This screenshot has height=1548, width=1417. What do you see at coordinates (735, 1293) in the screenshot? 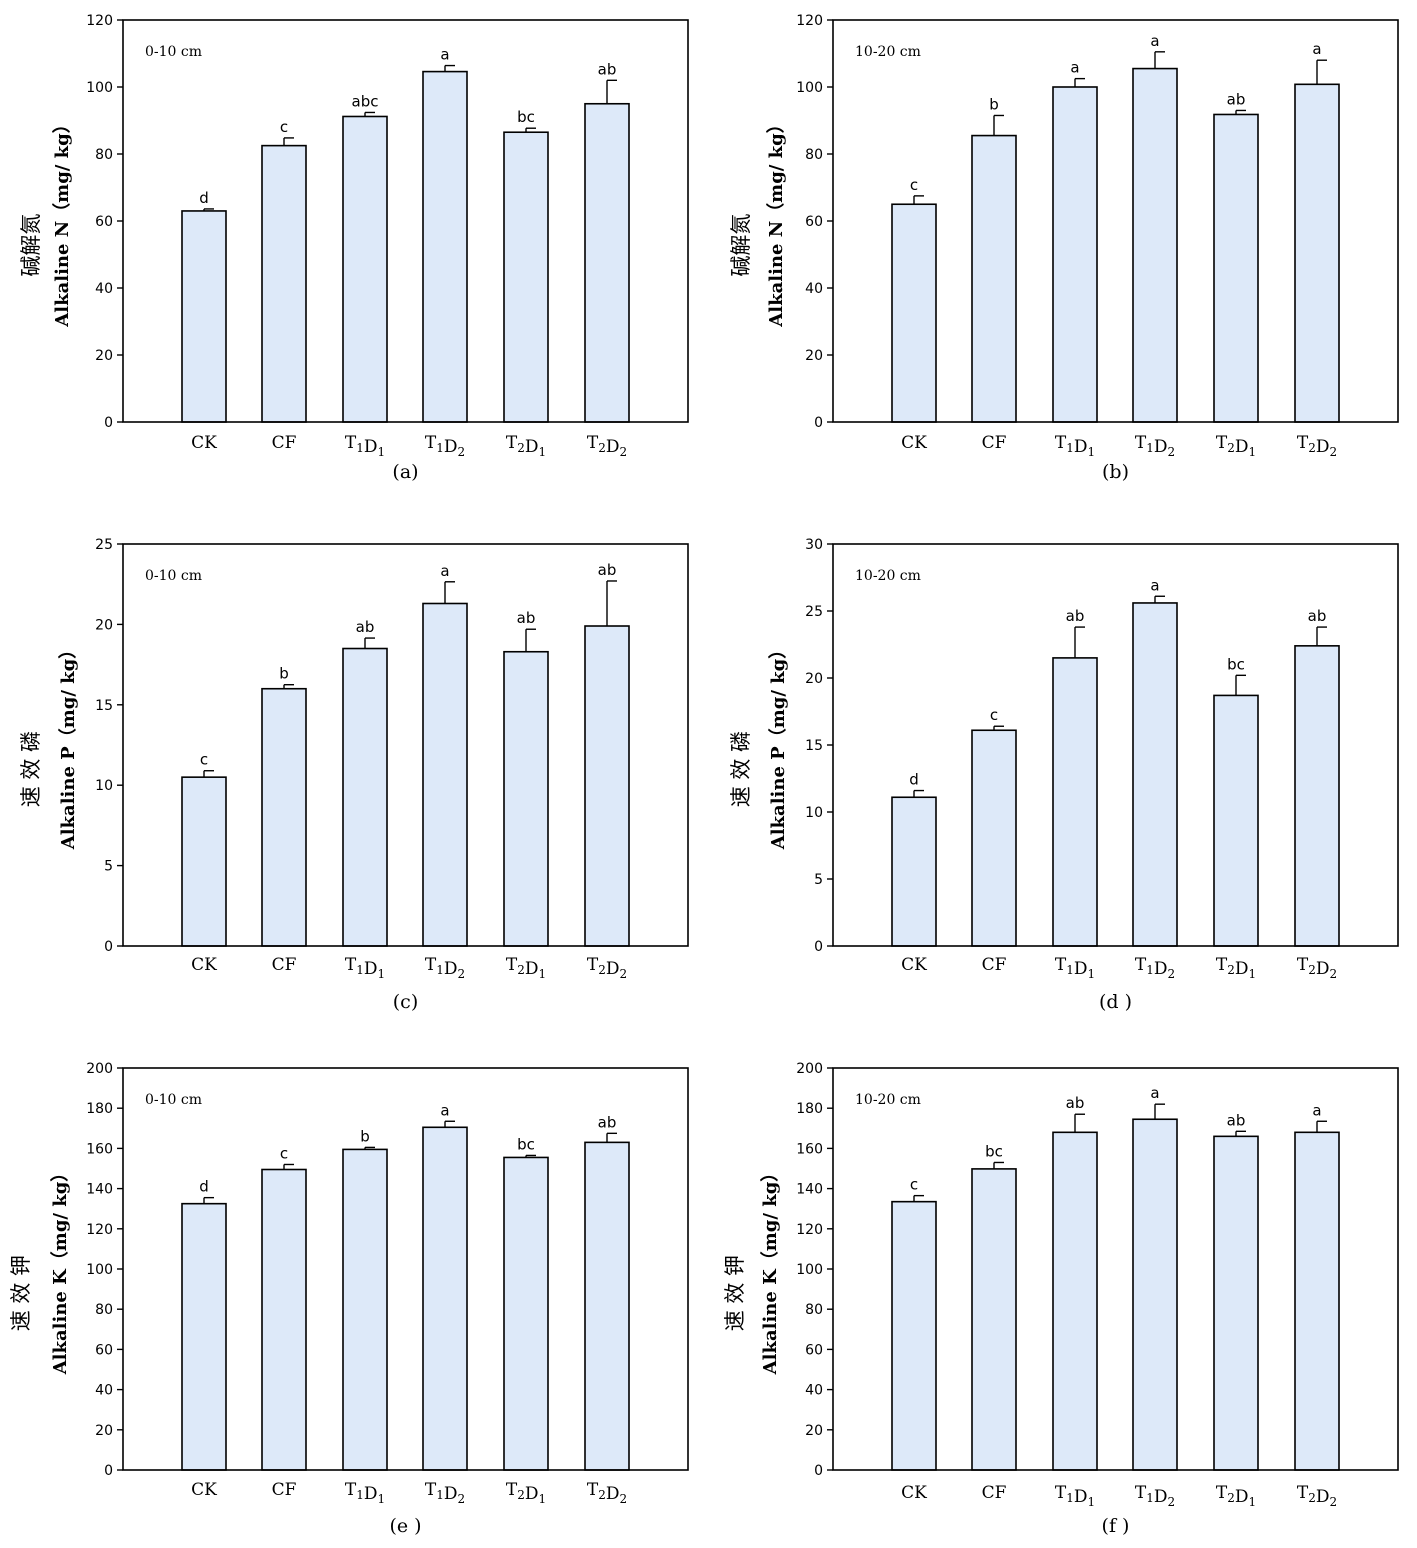
I see `y-axis-label-cn: 速 效 钾` at bounding box center [735, 1293].